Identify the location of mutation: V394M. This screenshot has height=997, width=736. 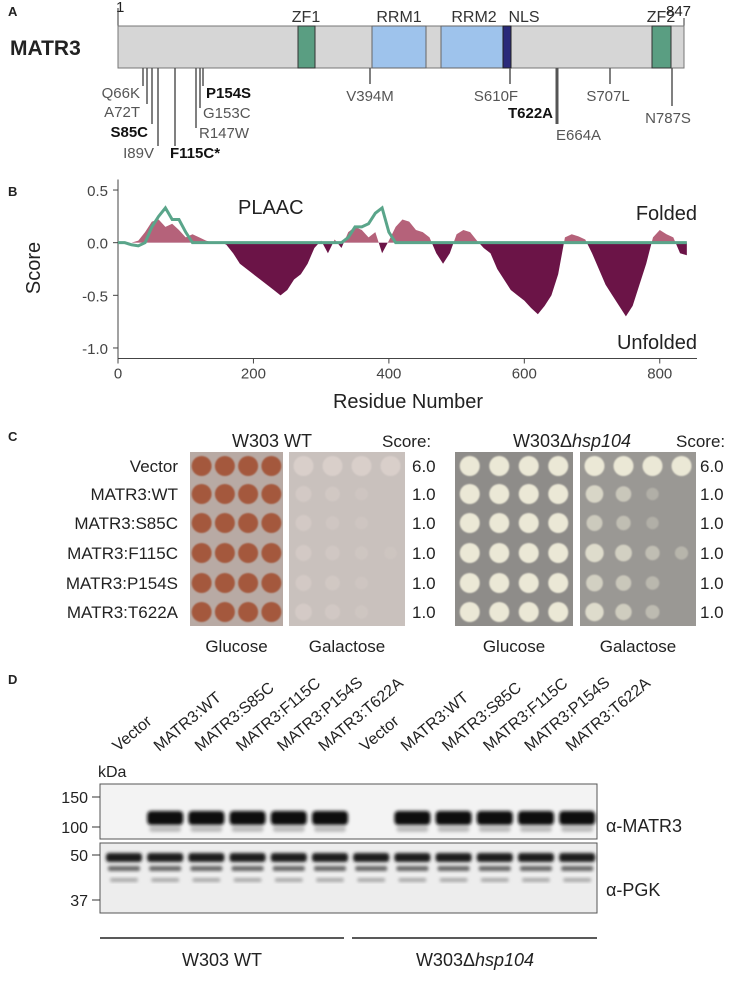
(370, 96).